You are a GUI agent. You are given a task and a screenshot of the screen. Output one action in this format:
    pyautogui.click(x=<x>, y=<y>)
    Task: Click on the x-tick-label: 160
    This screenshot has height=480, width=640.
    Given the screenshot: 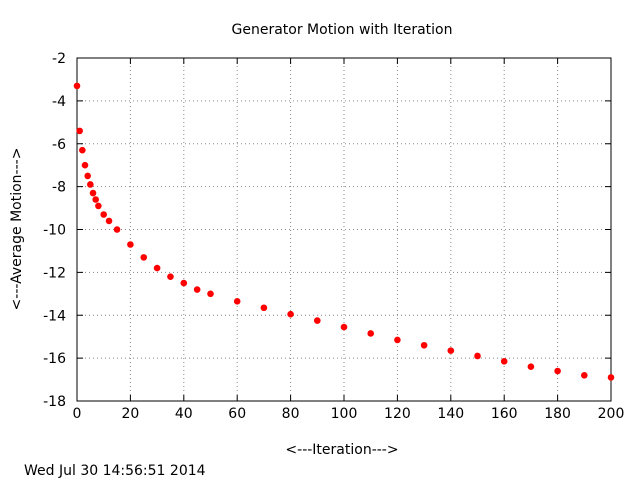 What is the action you would take?
    pyautogui.click(x=504, y=414)
    